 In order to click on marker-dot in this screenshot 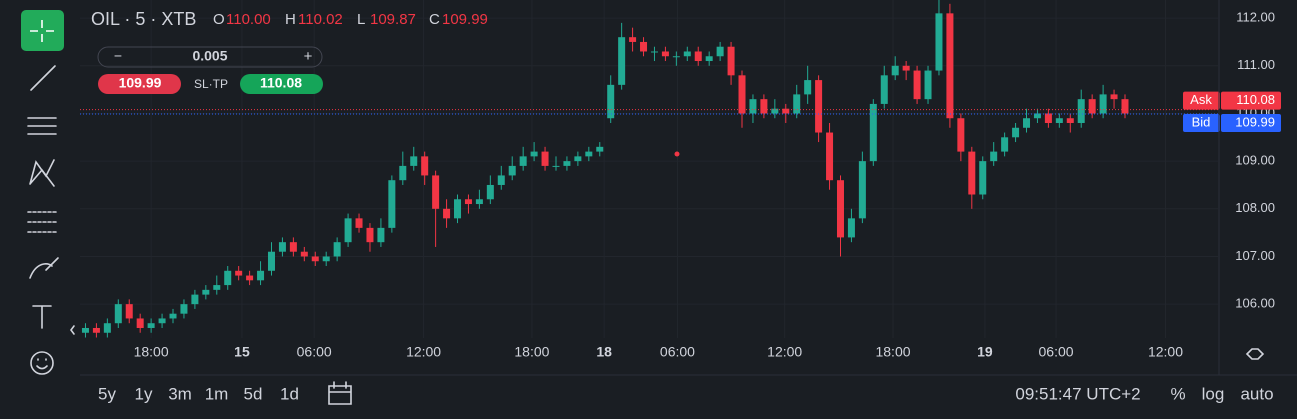, I will do `click(677, 154)`.